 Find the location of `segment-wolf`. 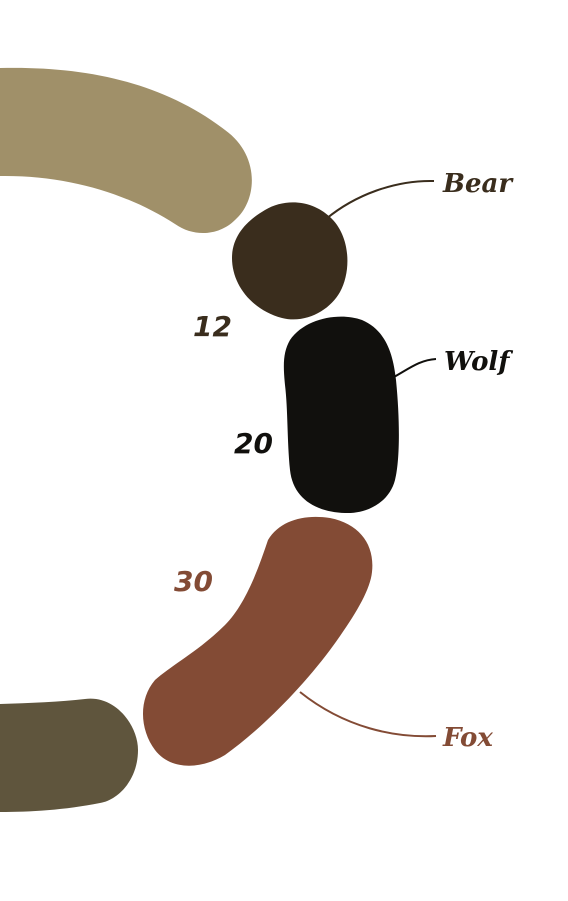

segment-wolf is located at coordinates (341, 415).